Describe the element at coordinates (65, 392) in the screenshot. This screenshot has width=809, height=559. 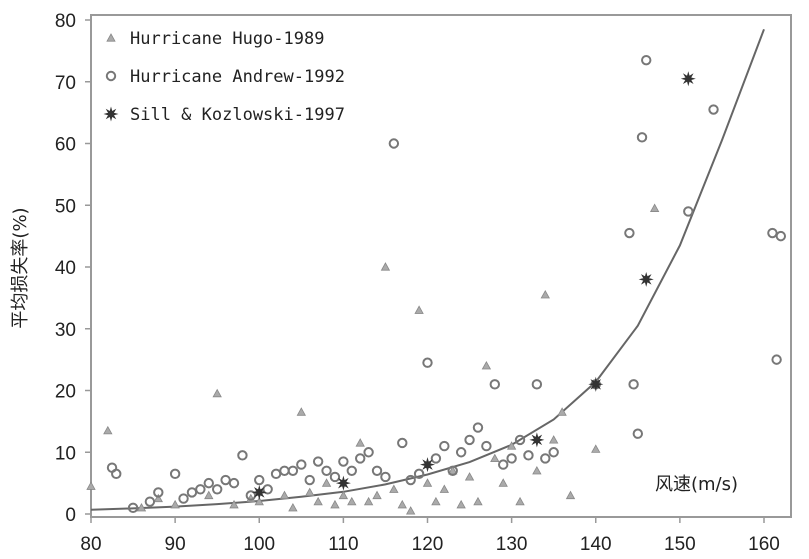
I see `y-tick-label: 20` at that location.